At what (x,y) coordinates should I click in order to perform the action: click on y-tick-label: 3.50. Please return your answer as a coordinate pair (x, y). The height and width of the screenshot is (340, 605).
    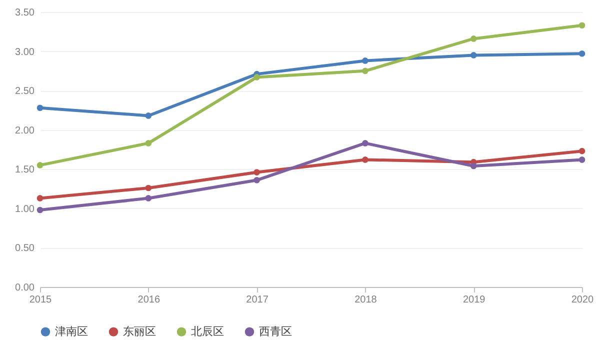
    Looking at the image, I should click on (25, 13).